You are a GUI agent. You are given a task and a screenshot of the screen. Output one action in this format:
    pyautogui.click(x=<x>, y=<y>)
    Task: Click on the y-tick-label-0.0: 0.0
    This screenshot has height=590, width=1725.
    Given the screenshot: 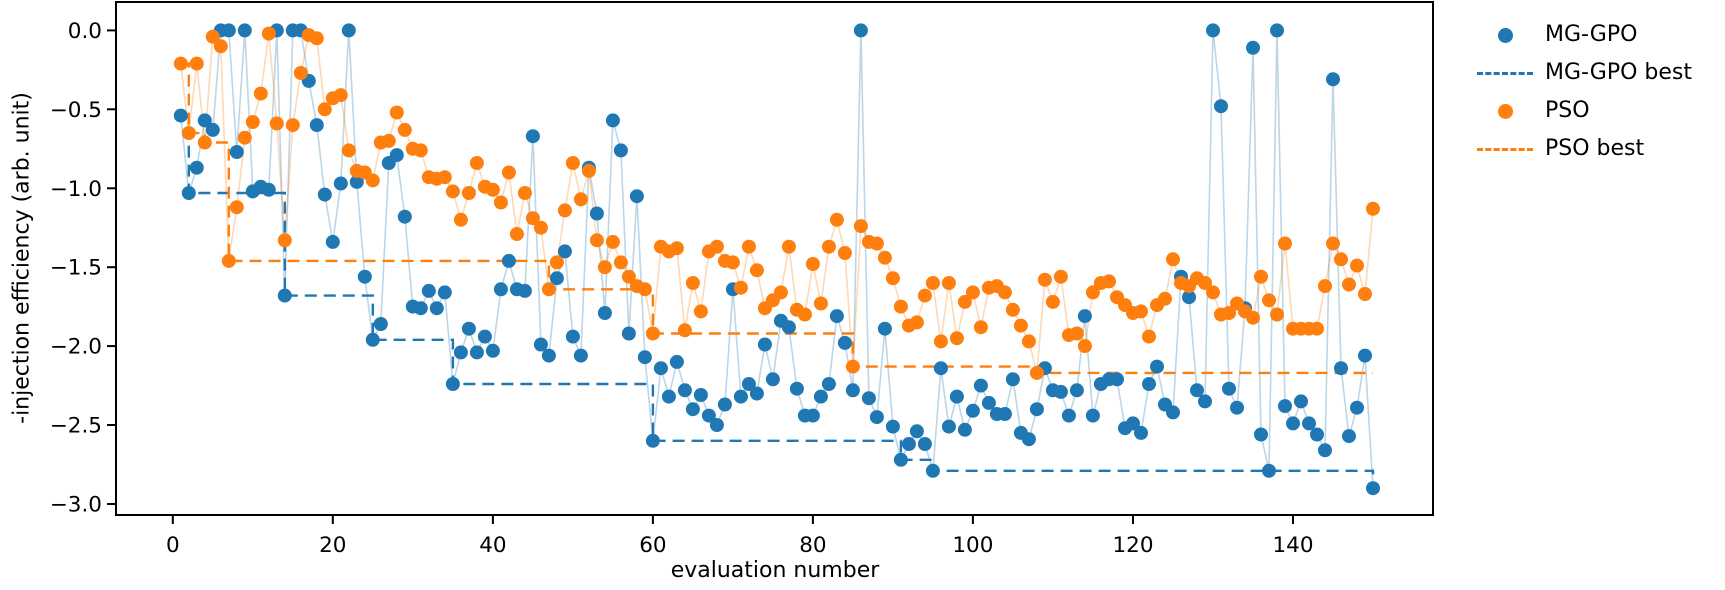 What is the action you would take?
    pyautogui.click(x=85, y=31)
    